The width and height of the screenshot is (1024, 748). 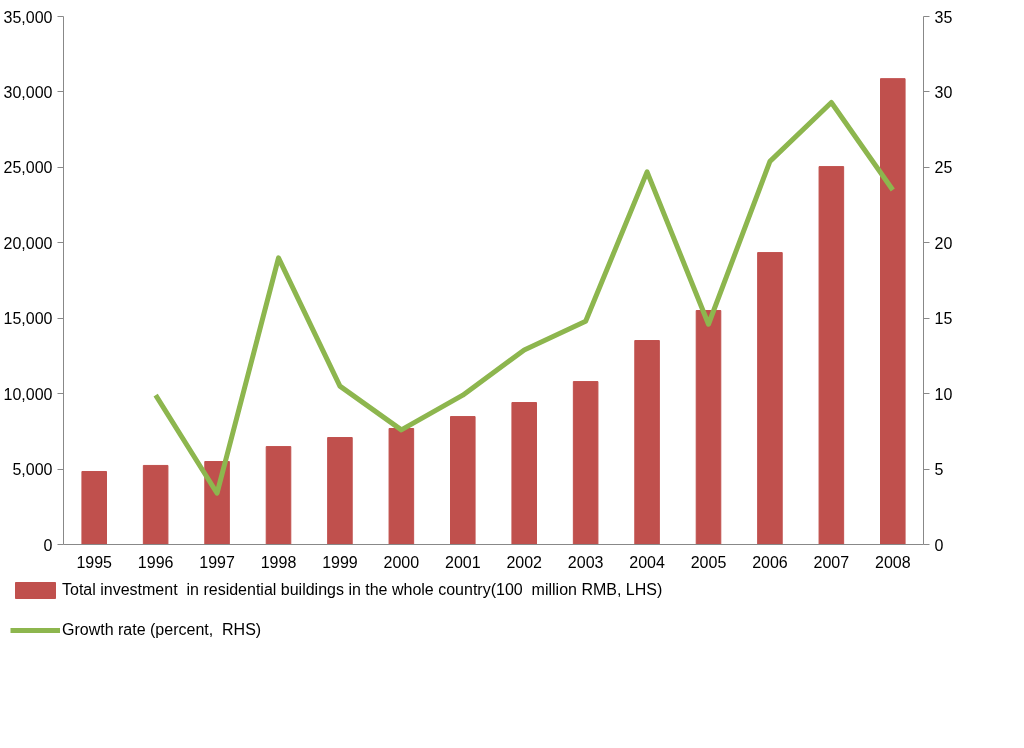 What do you see at coordinates (94, 562) in the screenshot?
I see `x-tick-label: 1995` at bounding box center [94, 562].